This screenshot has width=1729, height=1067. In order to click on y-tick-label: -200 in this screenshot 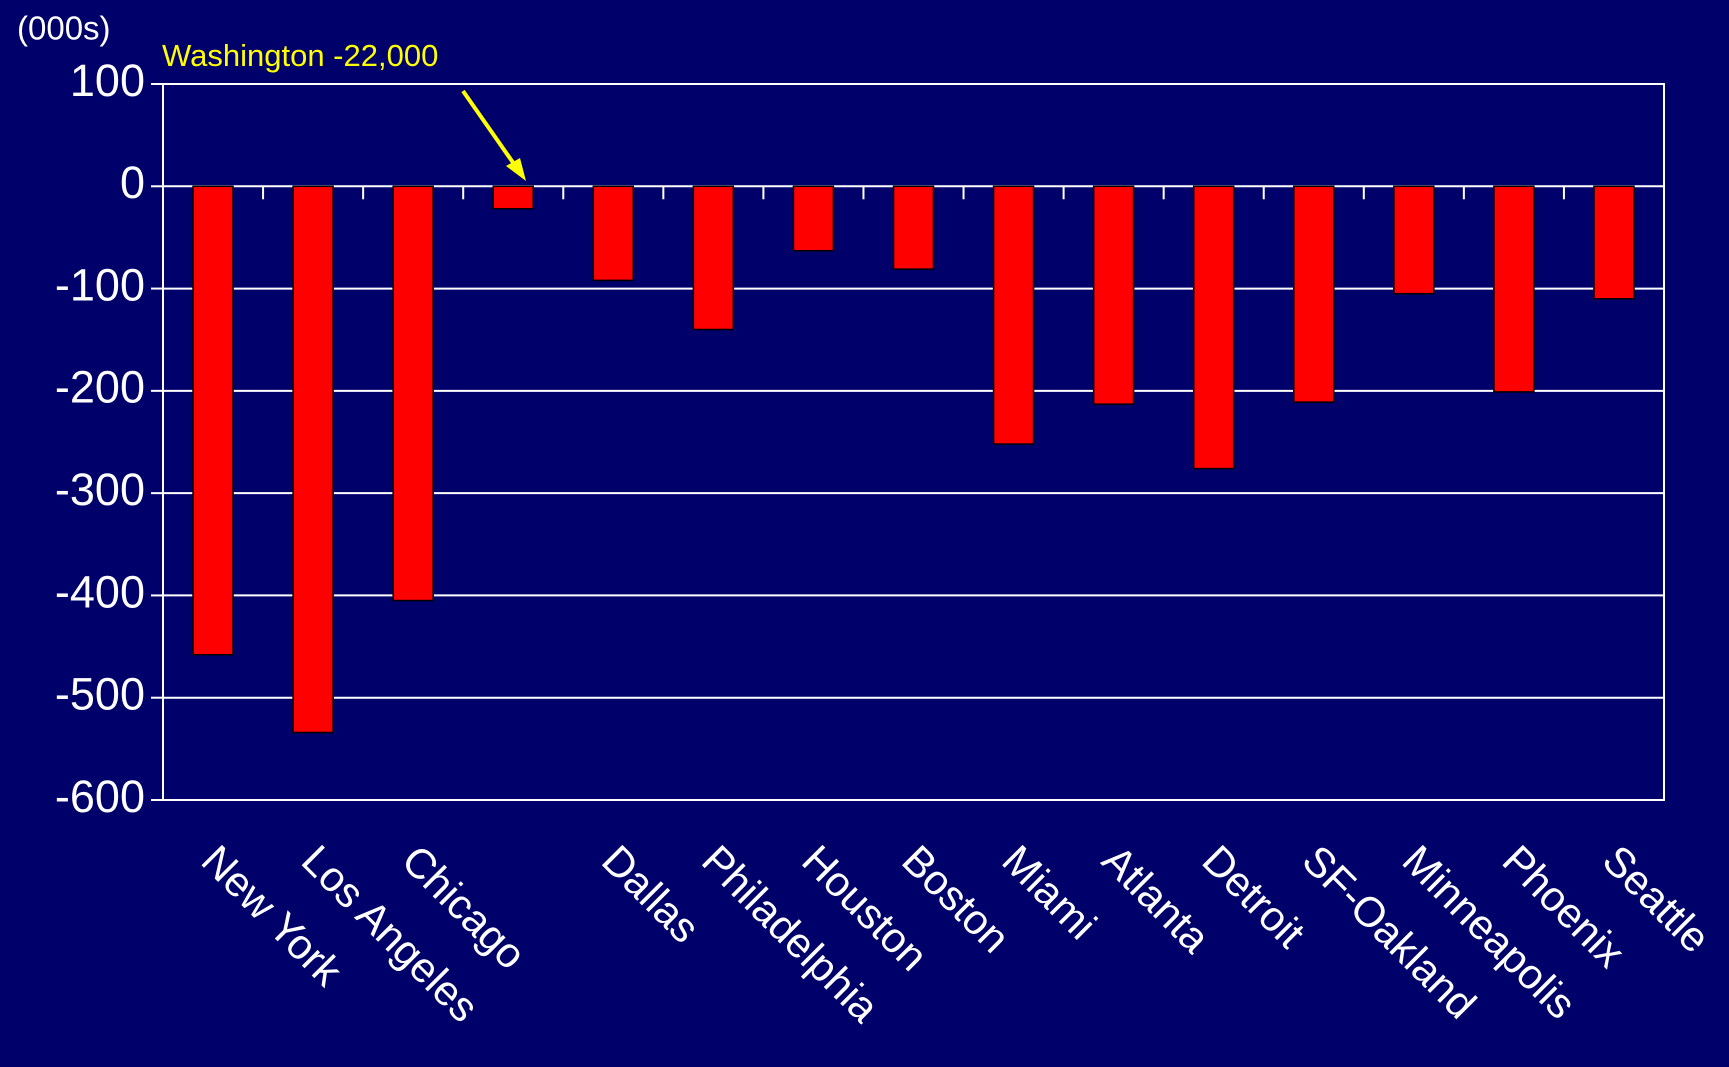, I will do `click(100, 387)`.